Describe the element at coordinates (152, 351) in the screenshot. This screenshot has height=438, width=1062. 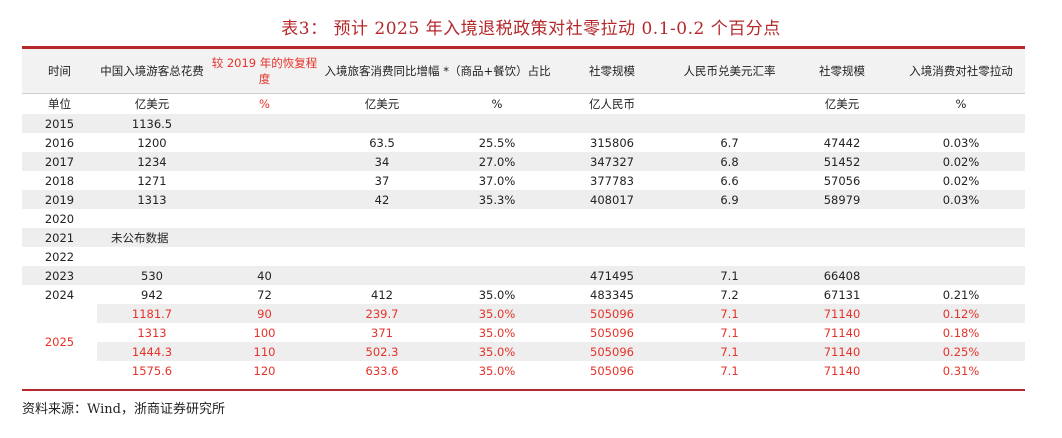
I see `table-cell: 1444.3` at that location.